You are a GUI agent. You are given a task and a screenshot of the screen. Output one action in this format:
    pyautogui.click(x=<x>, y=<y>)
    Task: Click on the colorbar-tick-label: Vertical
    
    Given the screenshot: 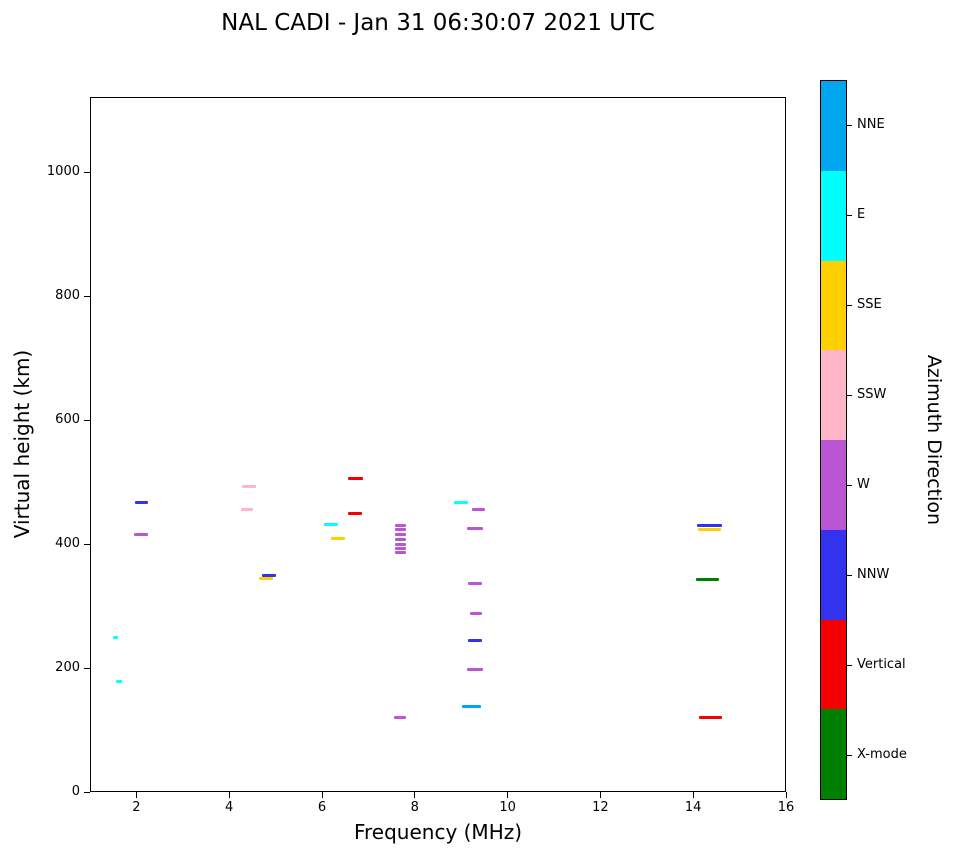 What is the action you would take?
    pyautogui.click(x=881, y=664)
    